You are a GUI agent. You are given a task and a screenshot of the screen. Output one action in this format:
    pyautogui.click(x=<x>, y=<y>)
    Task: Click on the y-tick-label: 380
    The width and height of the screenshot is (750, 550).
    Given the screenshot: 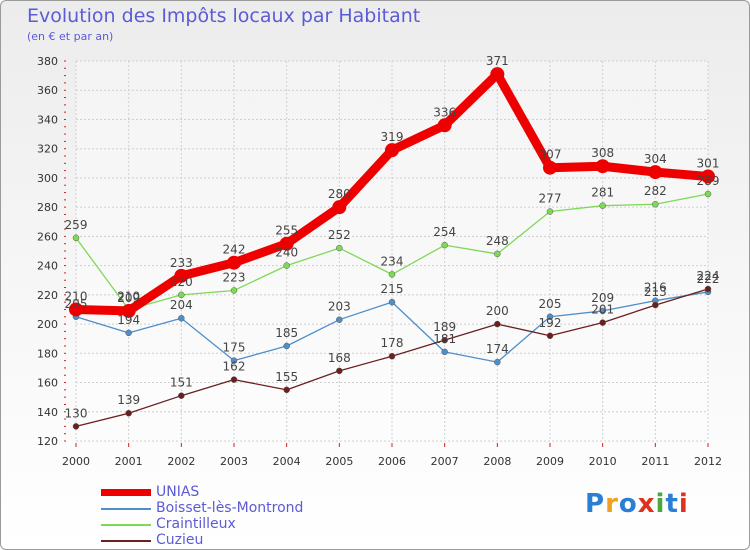 What is the action you would take?
    pyautogui.click(x=47, y=61)
    